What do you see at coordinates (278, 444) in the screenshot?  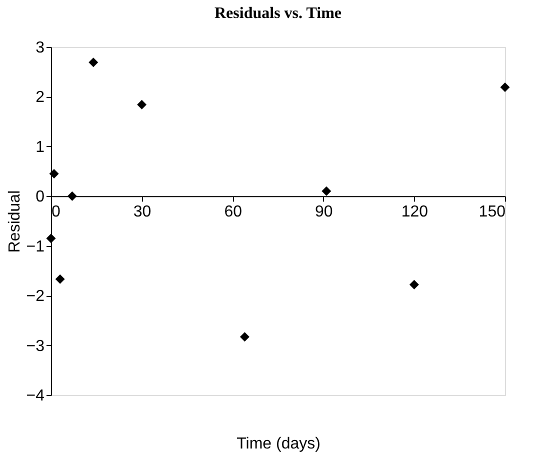 I see `x-axis-title: Time (days)` at bounding box center [278, 444].